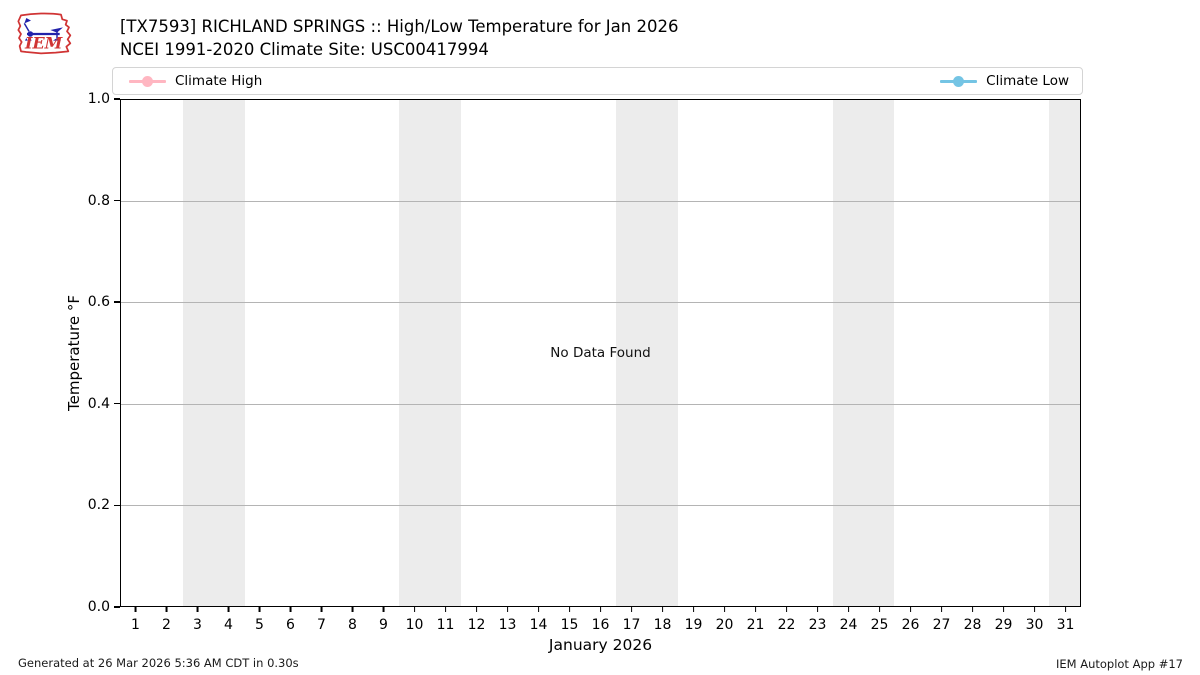  What do you see at coordinates (972, 620) in the screenshot?
I see `x-tick: 28` at bounding box center [972, 620].